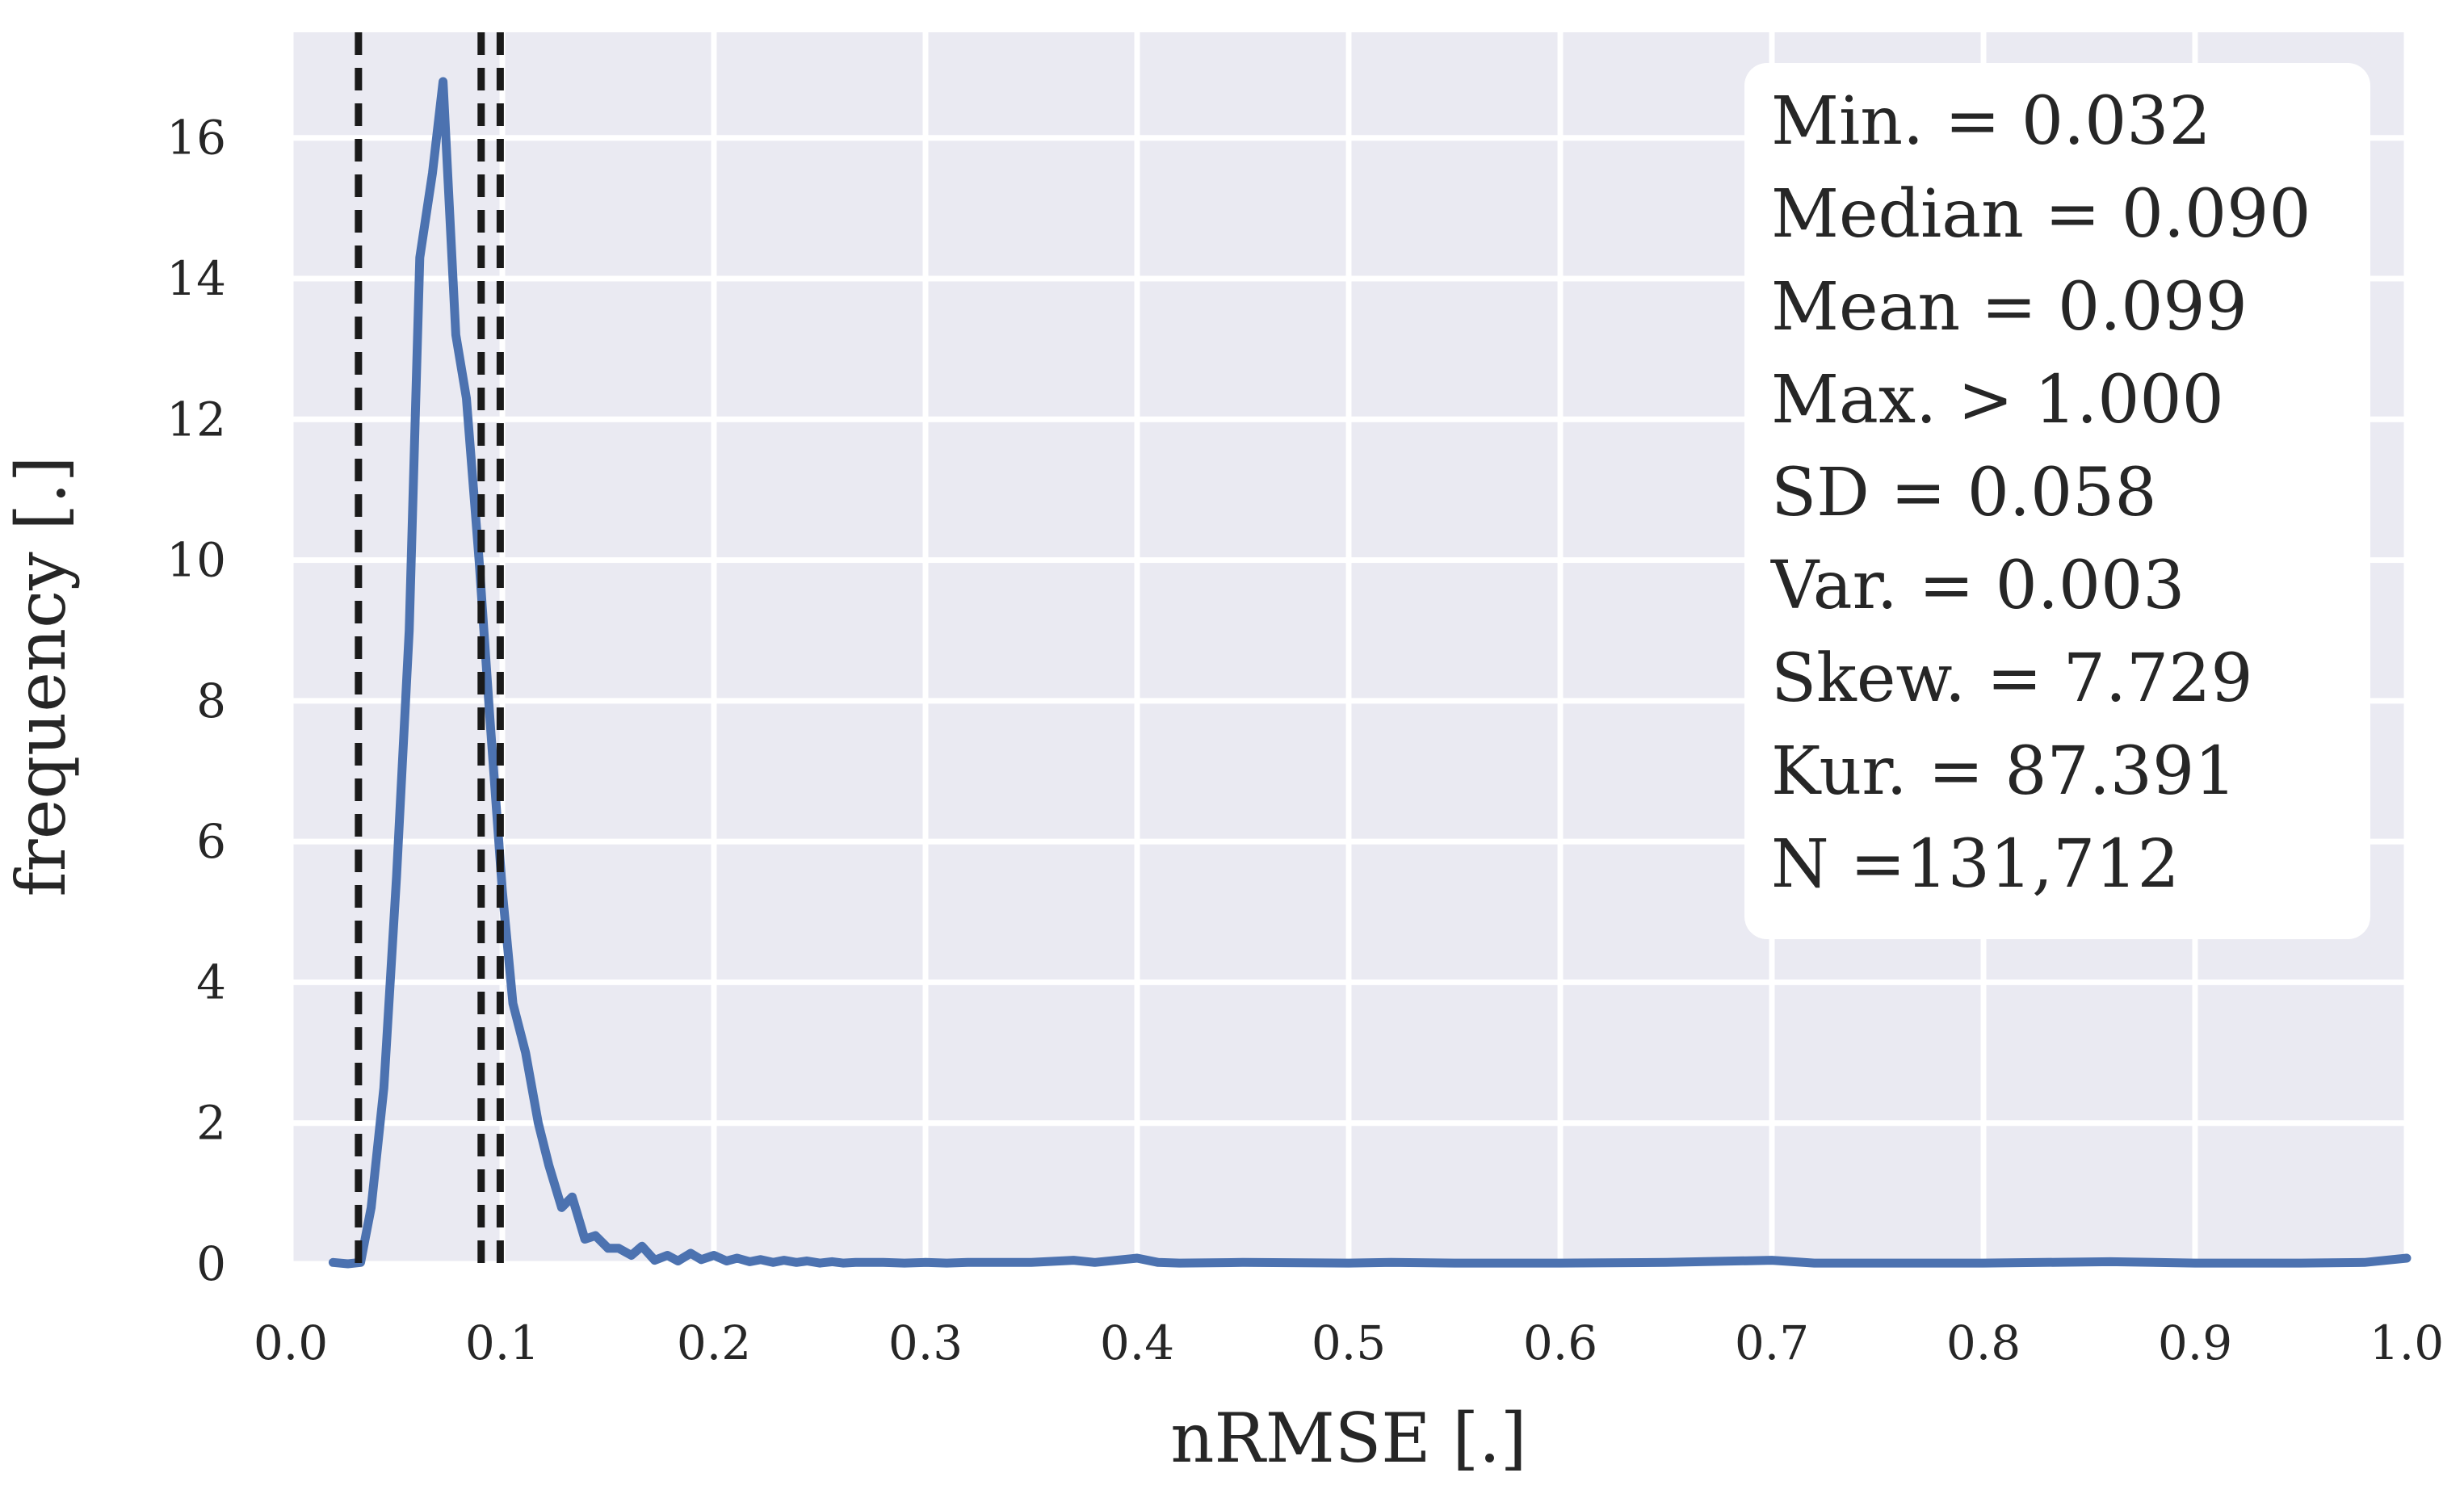 This screenshot has width=2464, height=1498. Describe the element at coordinates (196, 560) in the screenshot. I see `y-tick-label: 10` at that location.